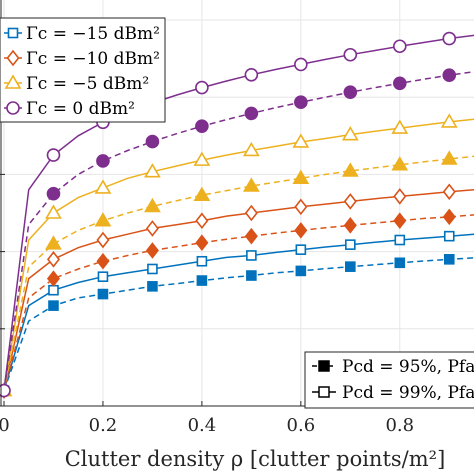 The image size is (474, 474). I want to click on style-legend-label: Pcd = 99%, Pfa =, so click(408, 393).